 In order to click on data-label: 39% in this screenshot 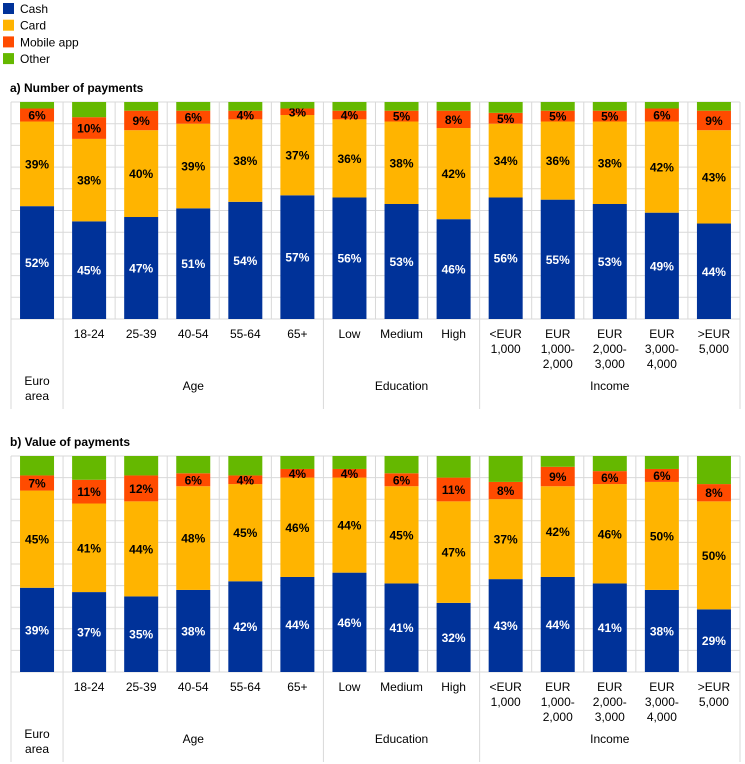, I will do `click(37, 164)`.